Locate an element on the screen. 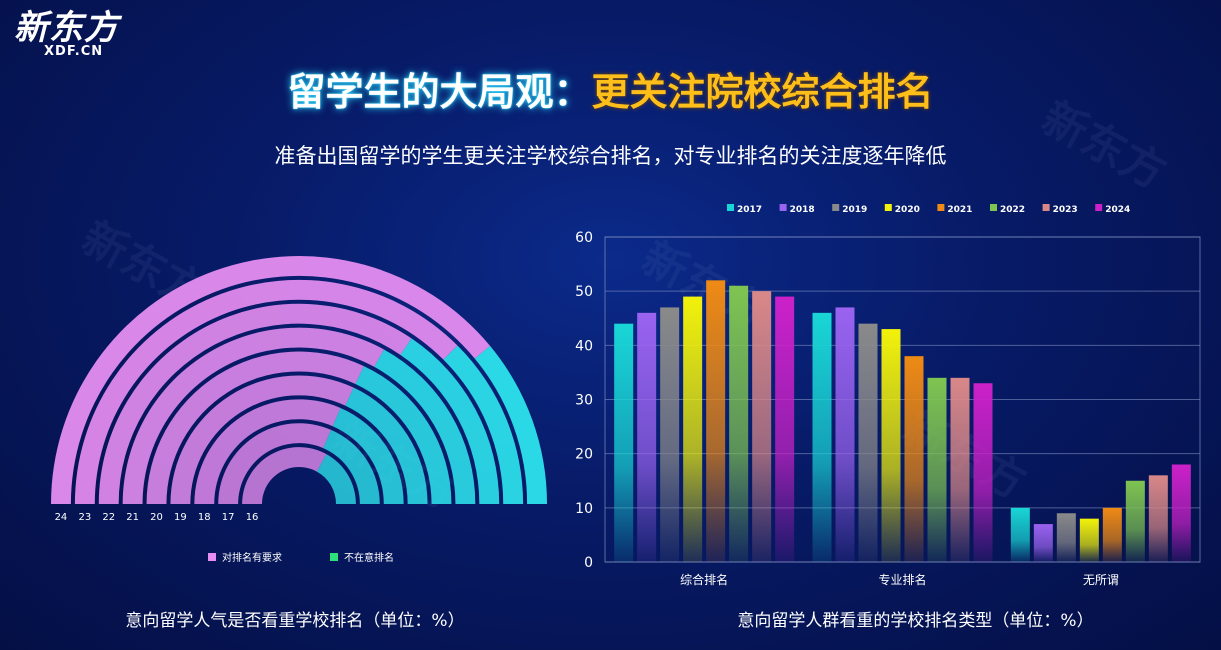 The image size is (1221, 650). legend-label: 2018 is located at coordinates (802, 210).